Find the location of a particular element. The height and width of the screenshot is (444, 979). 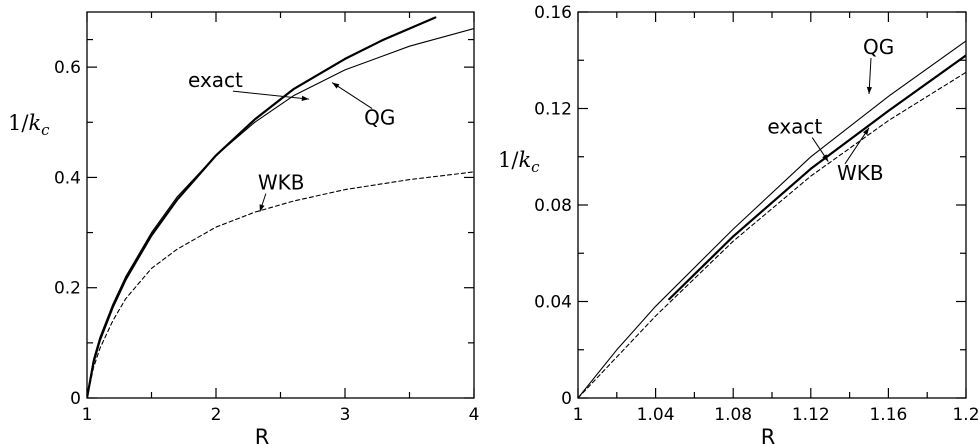

x-tick-label: 1.04 is located at coordinates (656, 415).